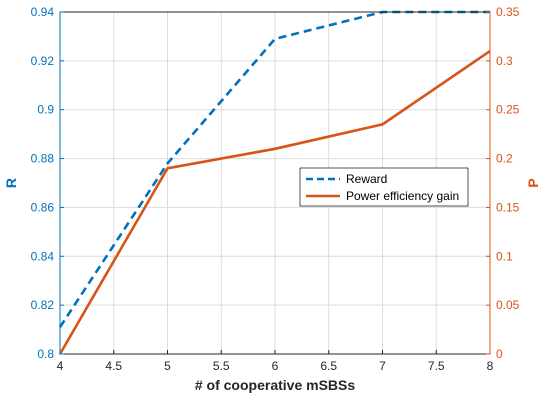 This screenshot has height=406, width=550. Describe the element at coordinates (167, 366) in the screenshot. I see `x-tick-label: 5` at that location.